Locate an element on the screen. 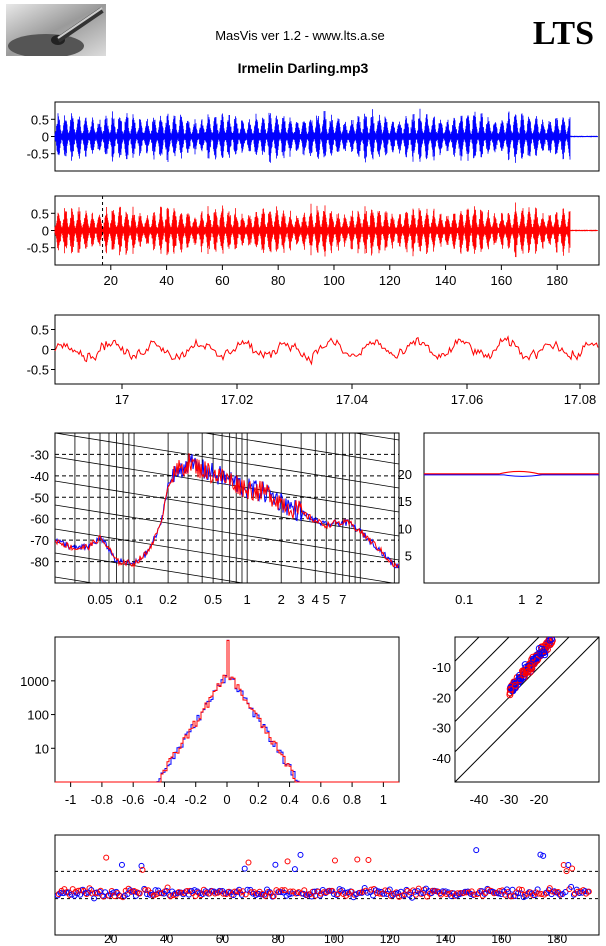  logo-image is located at coordinates (56, 31).